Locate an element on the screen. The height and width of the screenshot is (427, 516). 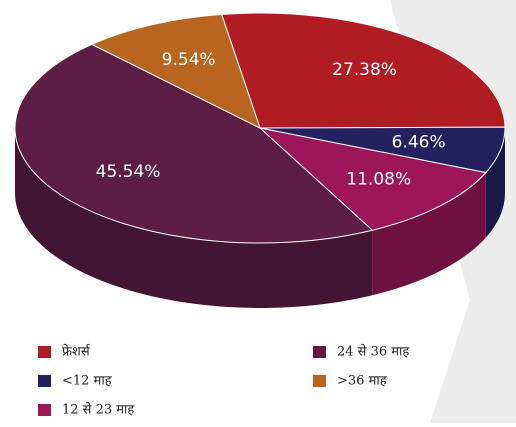
legend-label: 12 से 23 माह is located at coordinates (98, 410).